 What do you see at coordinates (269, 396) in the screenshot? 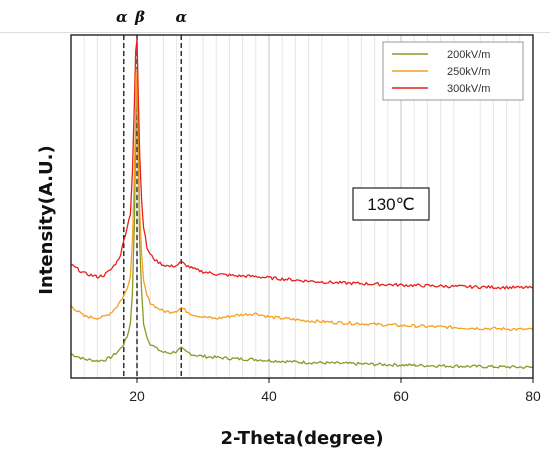
I see `x-tick-label-1: 40` at bounding box center [269, 396].